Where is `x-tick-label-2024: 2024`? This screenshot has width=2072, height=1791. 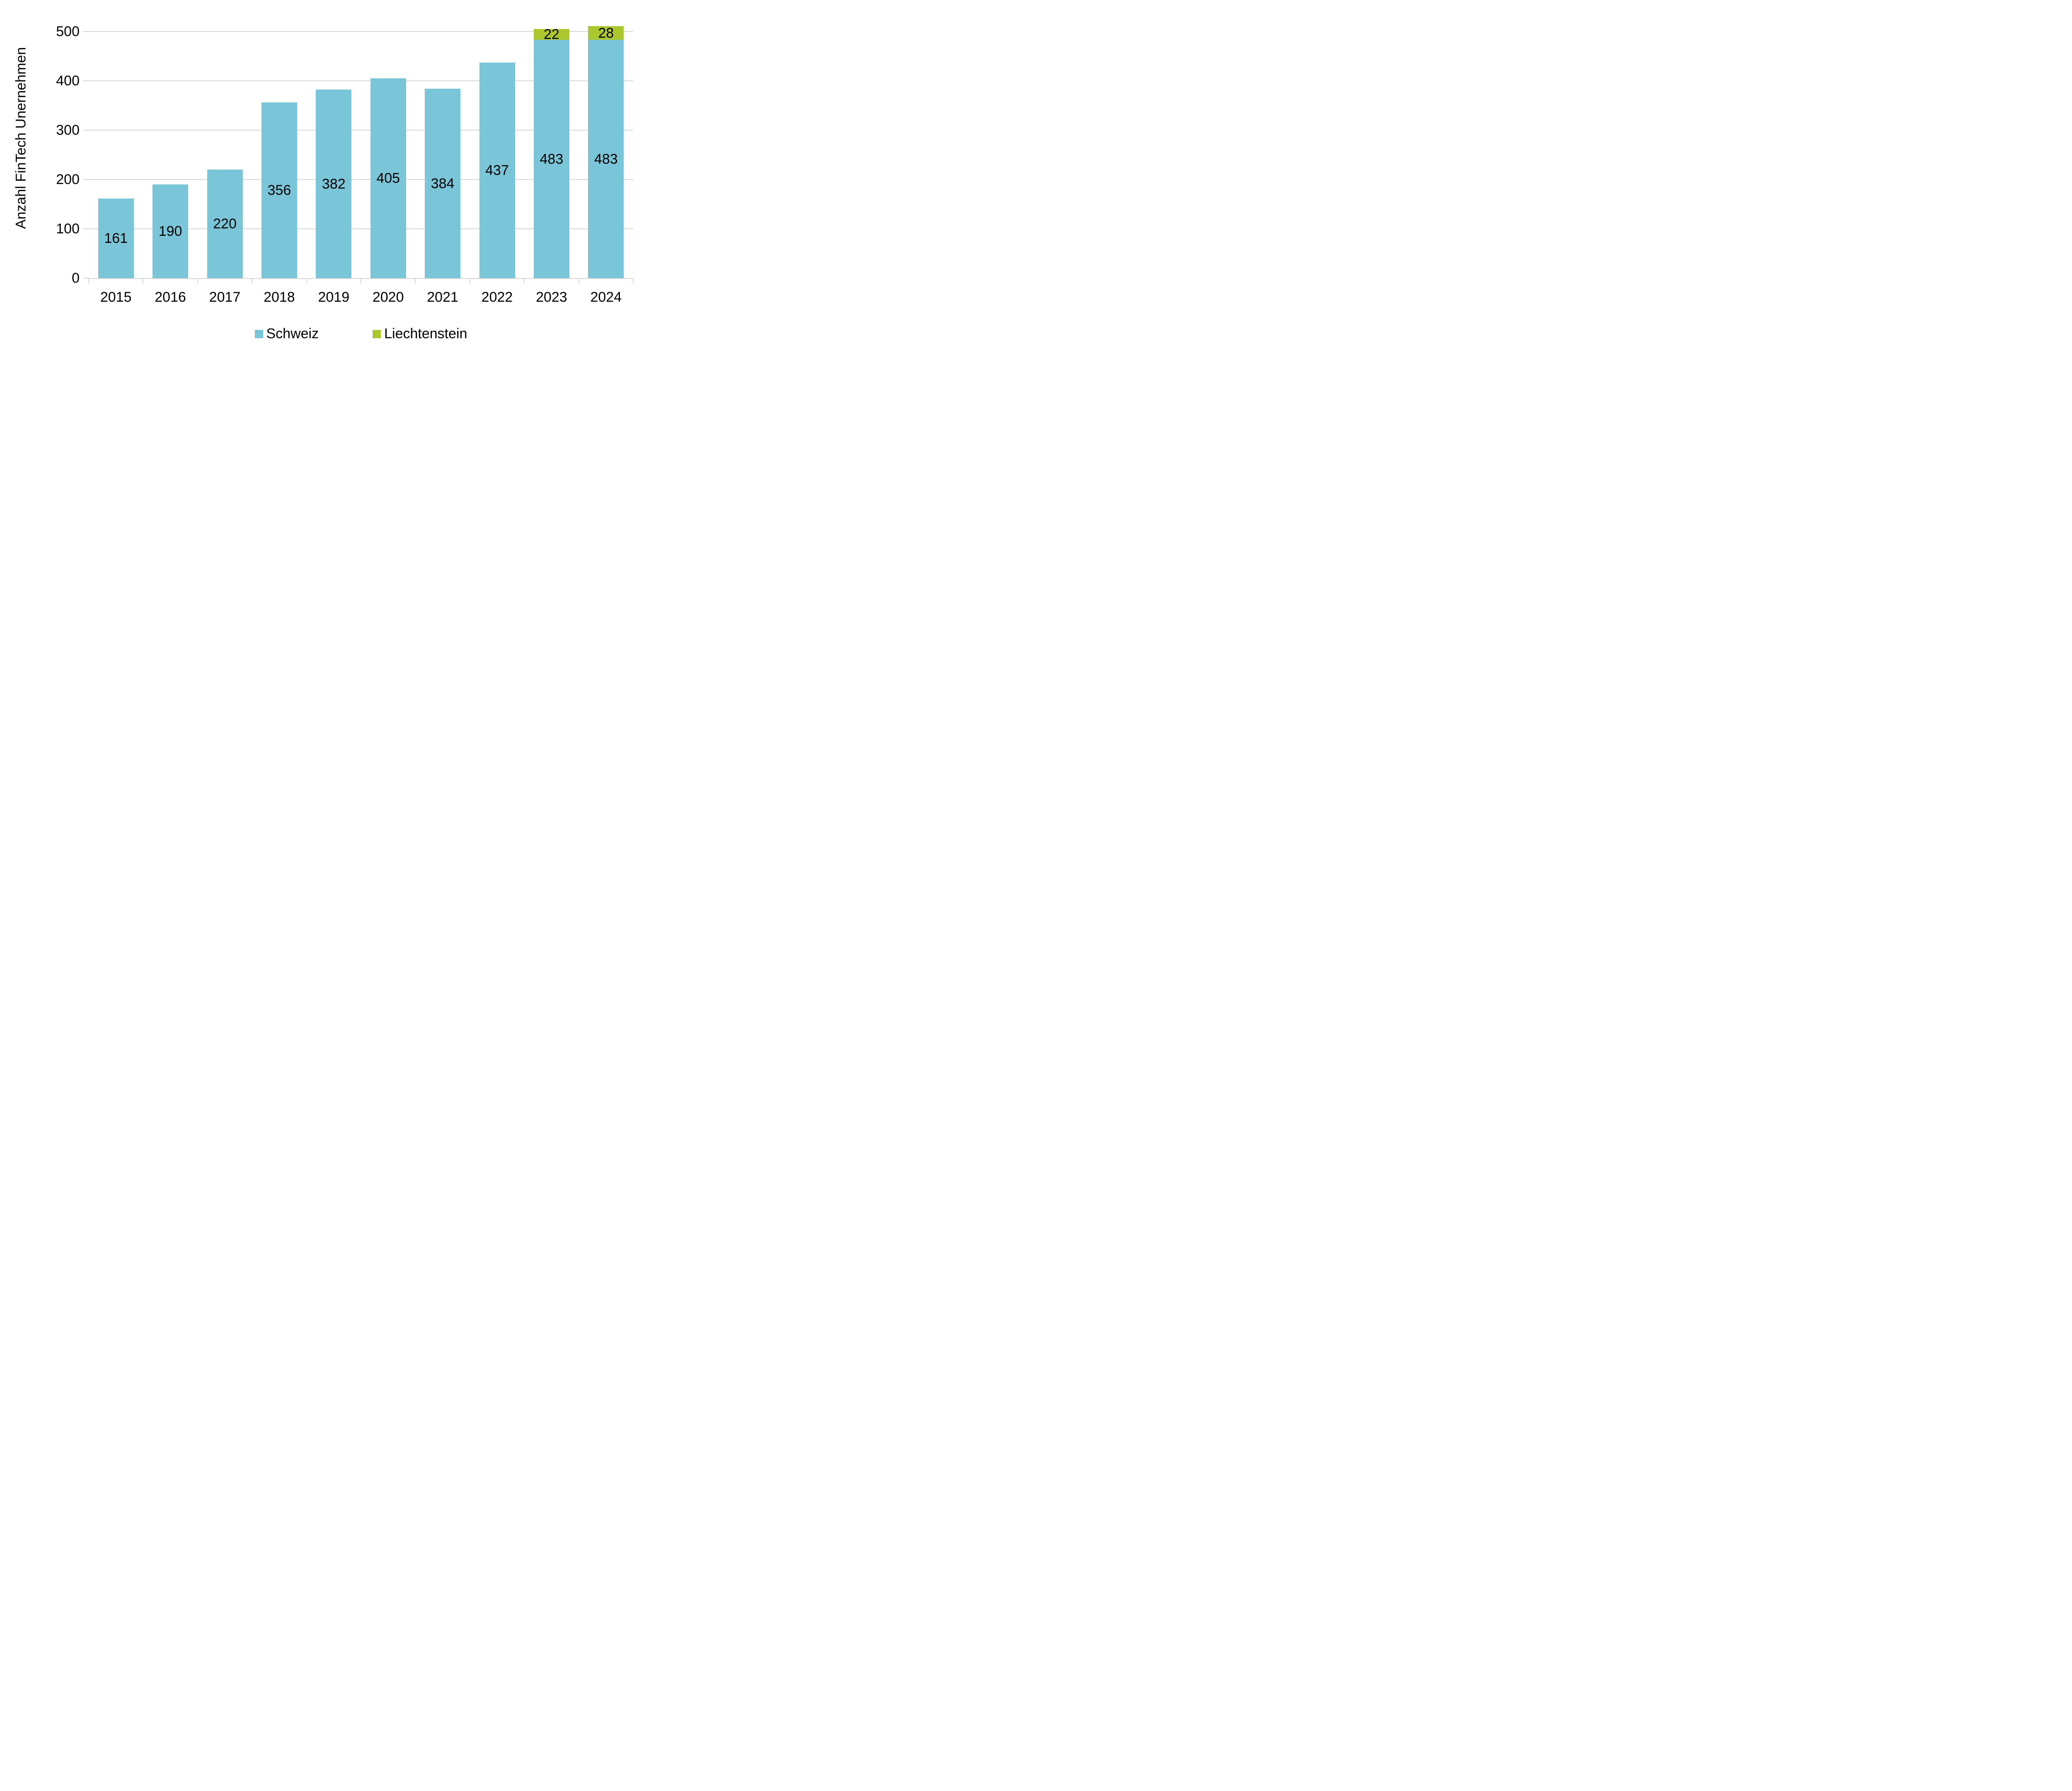
x-tick-label-2024: 2024 is located at coordinates (606, 297).